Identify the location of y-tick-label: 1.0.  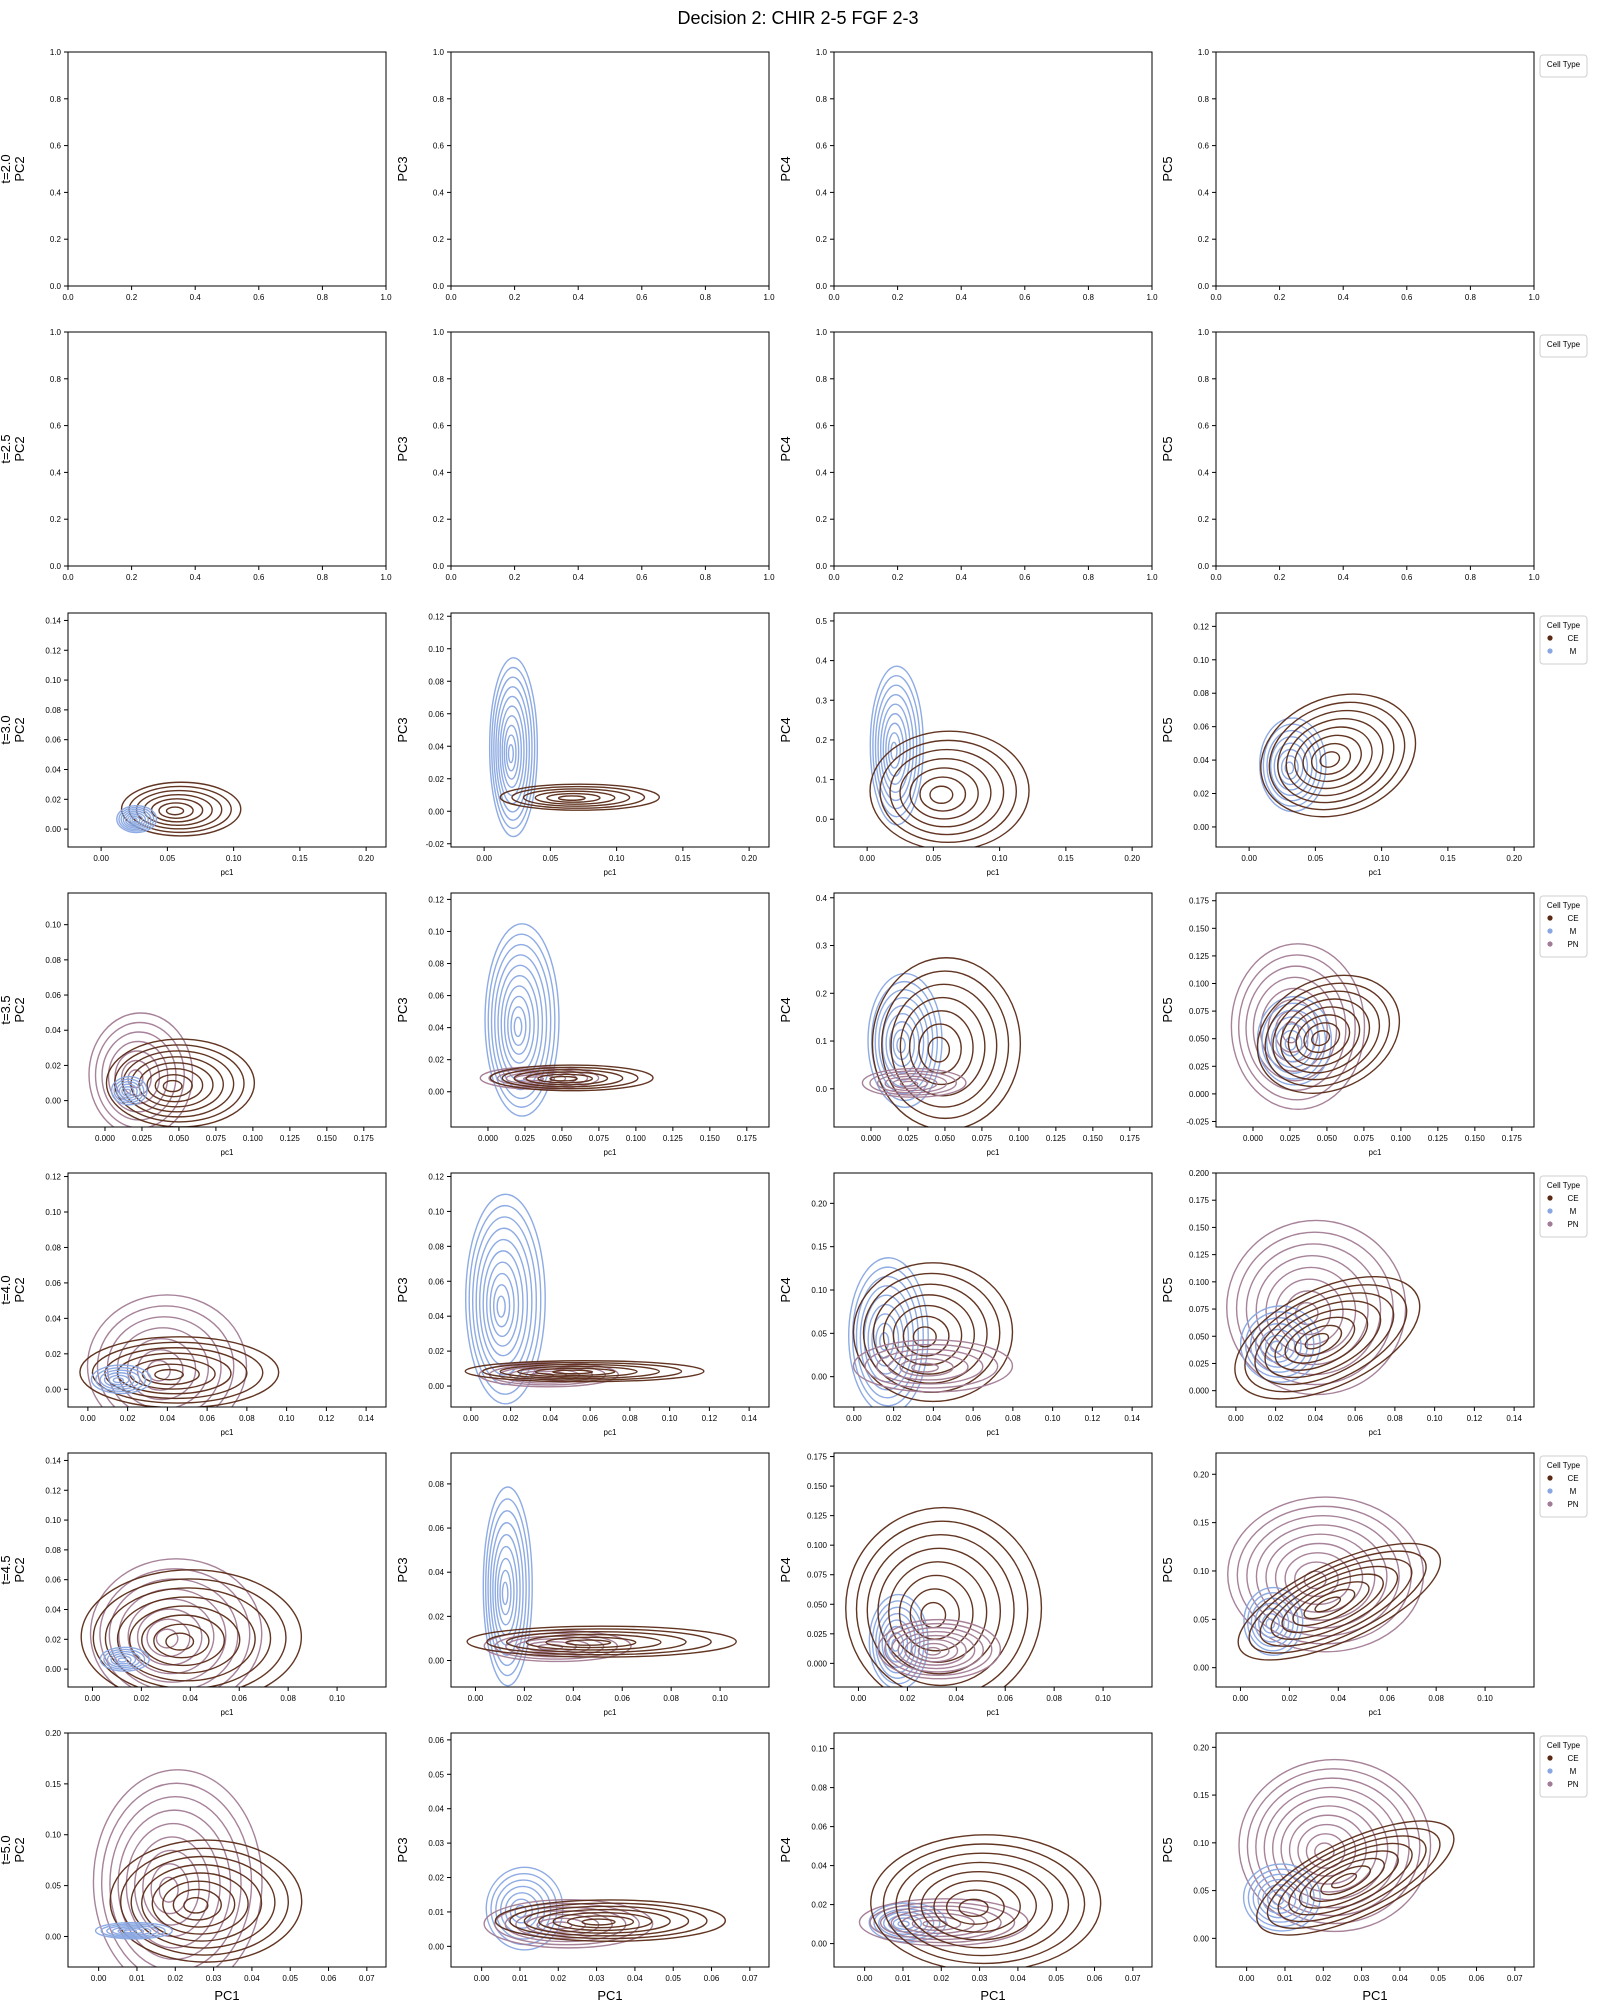
(822, 52).